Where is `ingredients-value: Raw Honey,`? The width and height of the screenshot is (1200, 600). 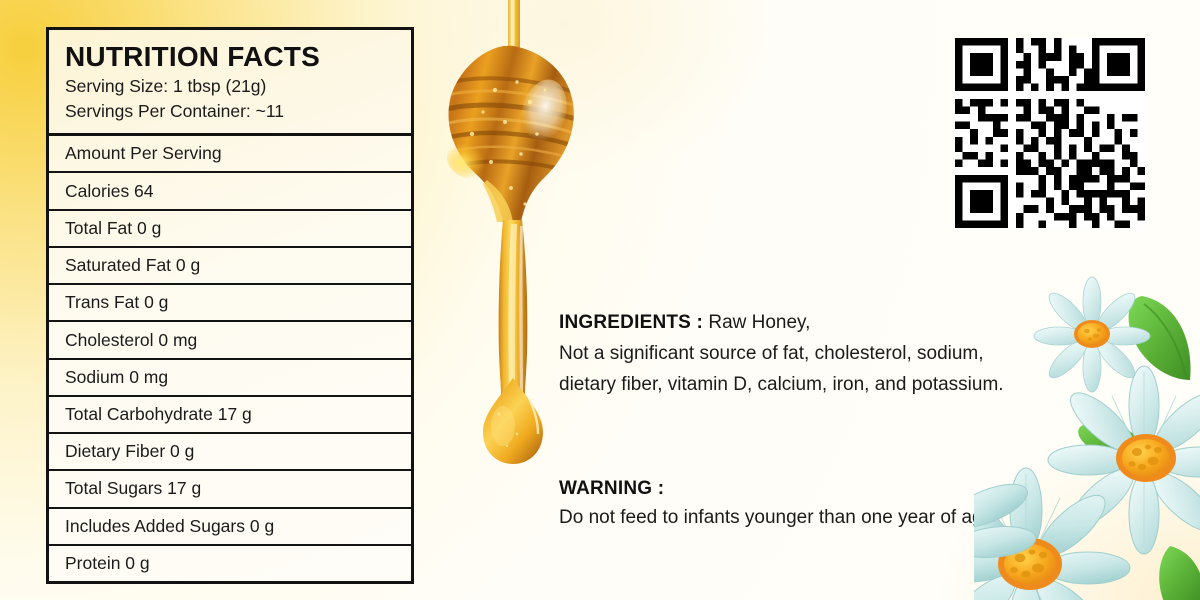 ingredients-value: Raw Honey, is located at coordinates (757, 322).